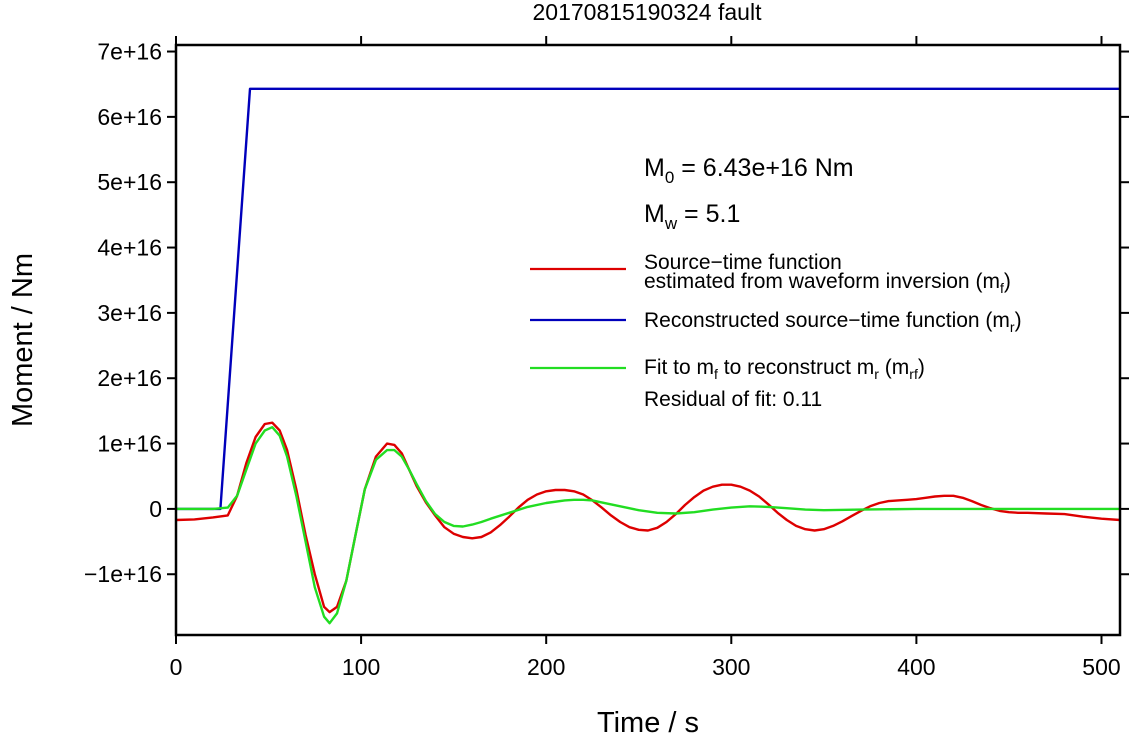 Image resolution: width=1134 pixels, height=736 pixels. Describe the element at coordinates (784, 369) in the screenshot. I see `legend-label-fit: Fit to mf to reconstruct mr (mrf)` at that location.